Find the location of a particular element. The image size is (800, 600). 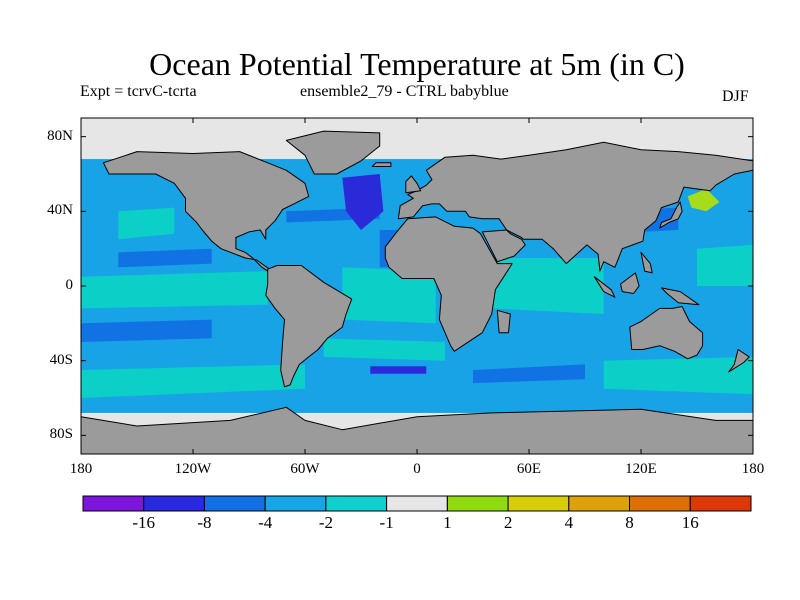

colorbar-label: 2 is located at coordinates (508, 522).